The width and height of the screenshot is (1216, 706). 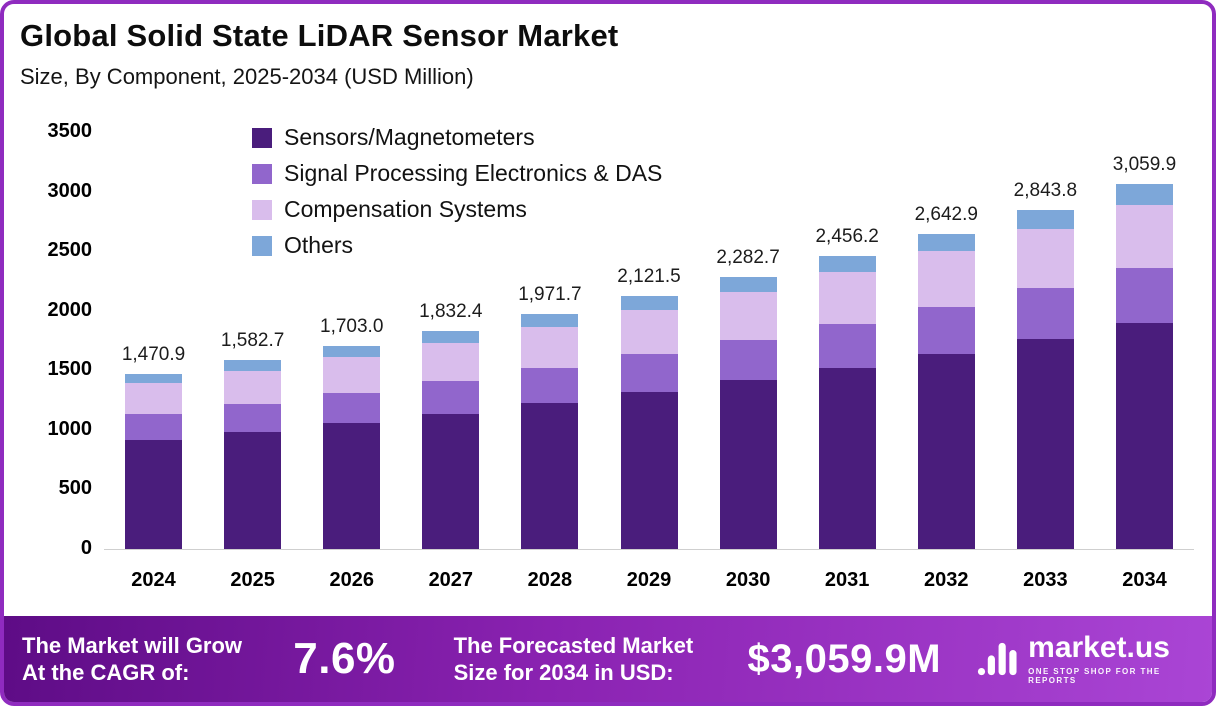 What do you see at coordinates (70, 369) in the screenshot?
I see `y-axis-tick-label: 1500` at bounding box center [70, 369].